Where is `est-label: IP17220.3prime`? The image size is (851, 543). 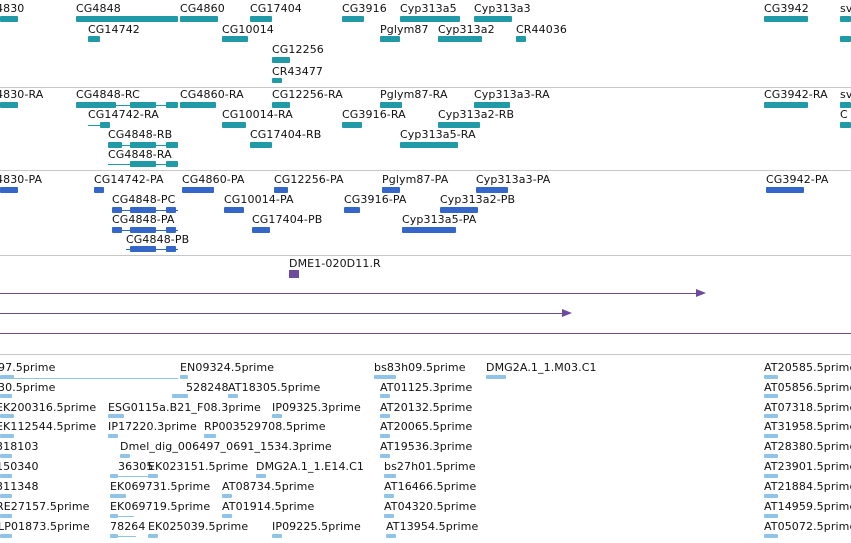
est-label: IP17220.3prime is located at coordinates (152, 426).